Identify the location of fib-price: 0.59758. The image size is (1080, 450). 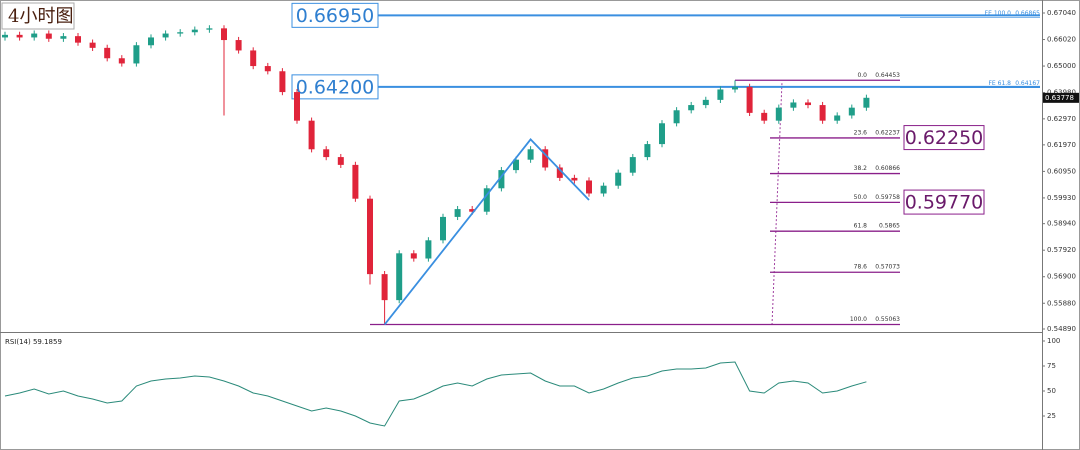
(887, 197).